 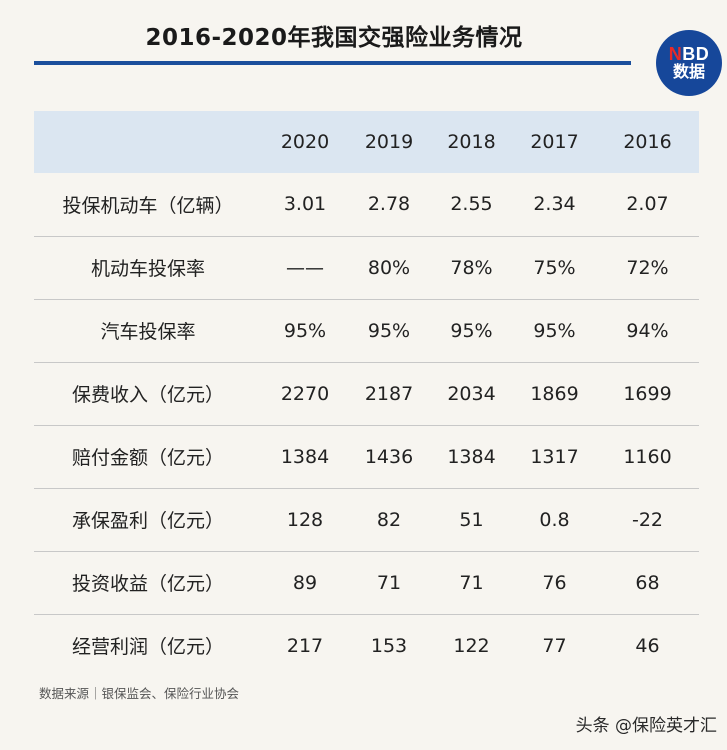 I want to click on row-label: 赔付金额（亿元）, so click(x=147, y=458).